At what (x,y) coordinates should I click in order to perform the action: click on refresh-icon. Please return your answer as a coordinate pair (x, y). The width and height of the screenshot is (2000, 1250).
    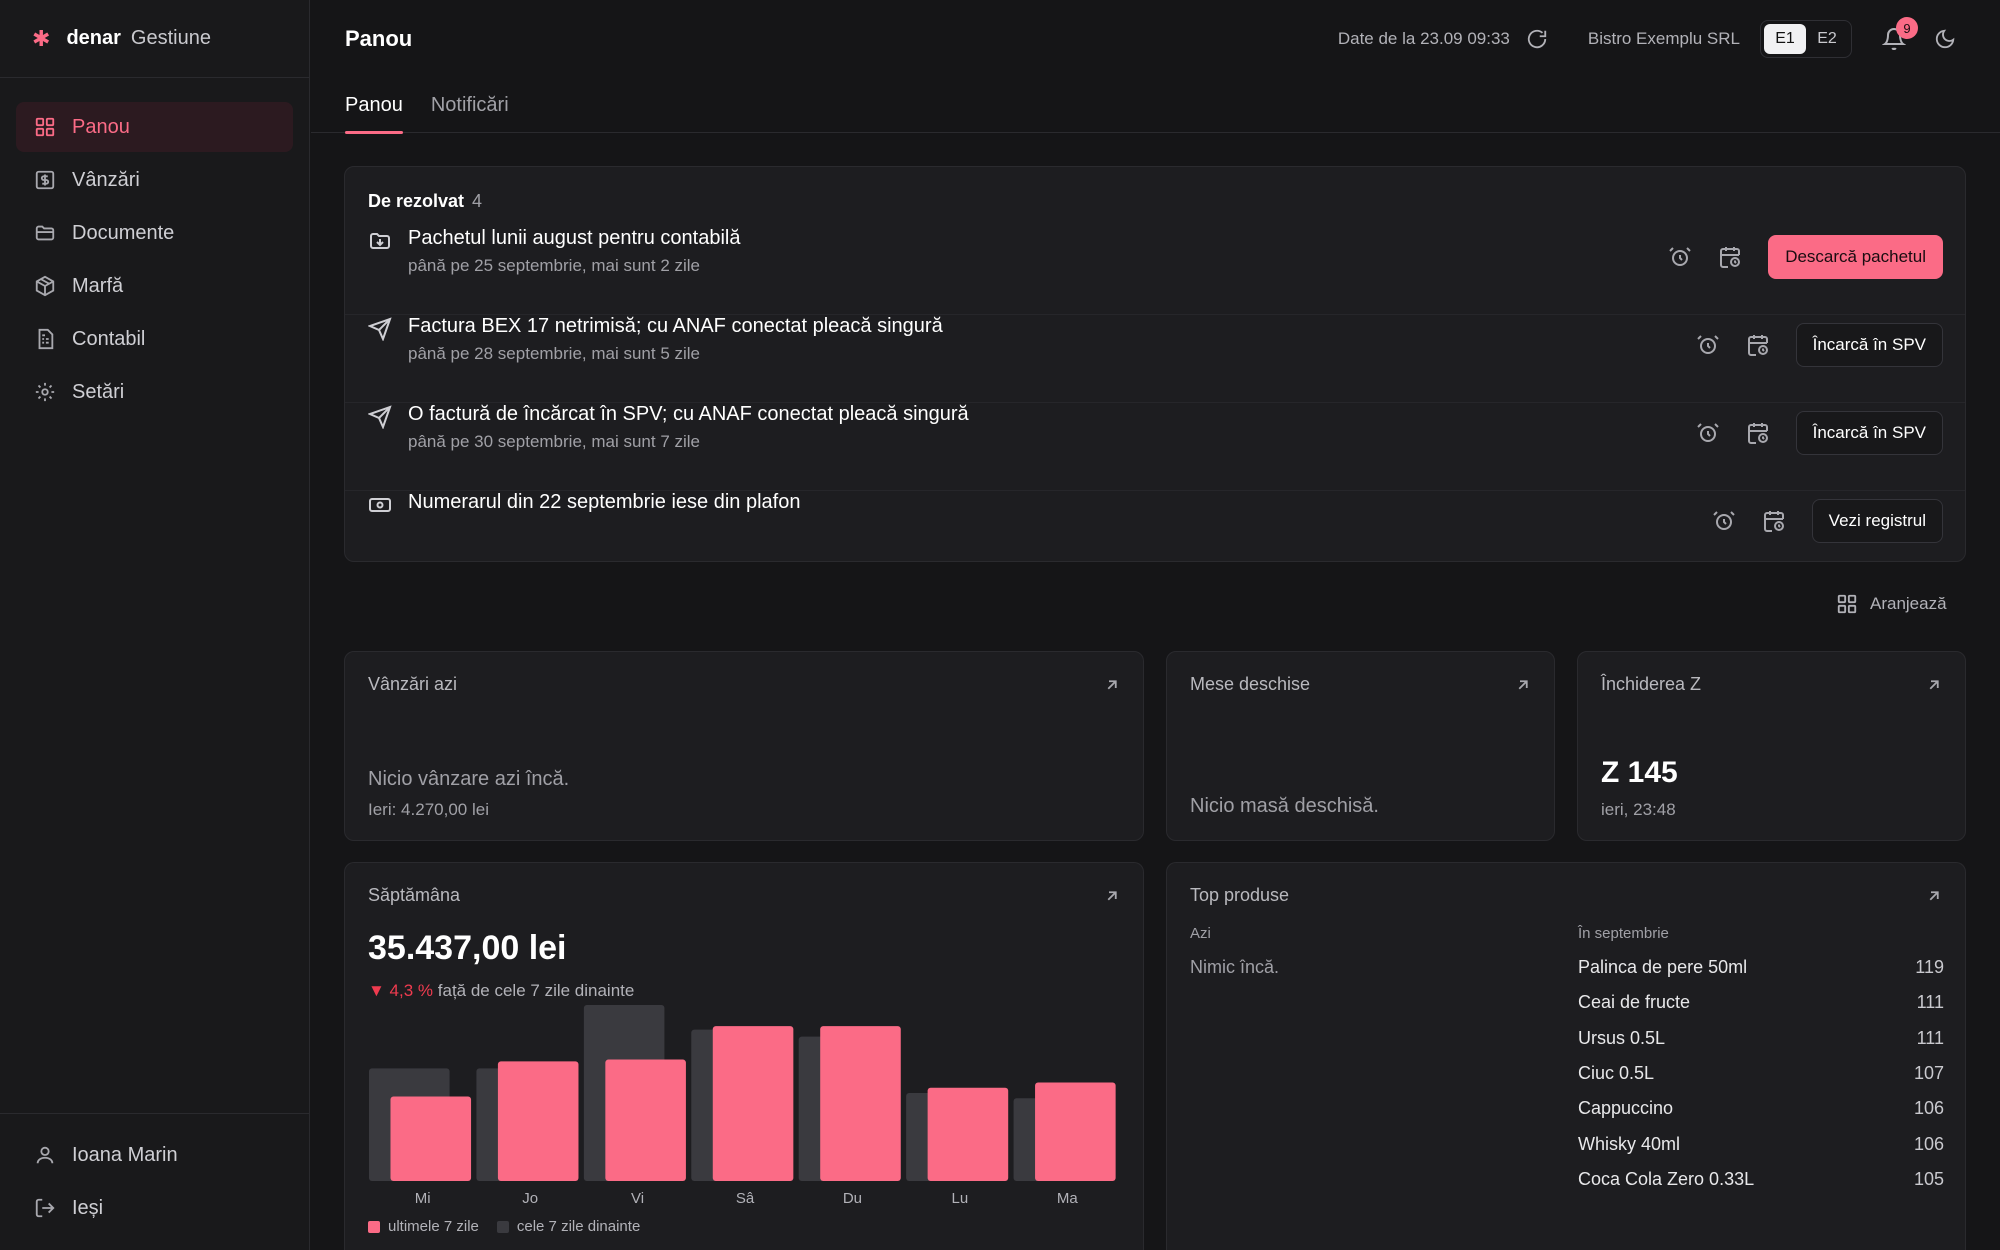
    Looking at the image, I should click on (1537, 39).